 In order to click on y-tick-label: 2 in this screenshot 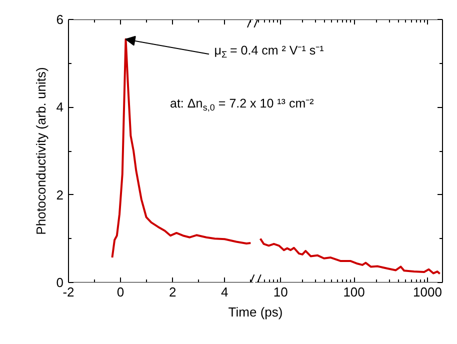, I will do `click(60, 194)`.